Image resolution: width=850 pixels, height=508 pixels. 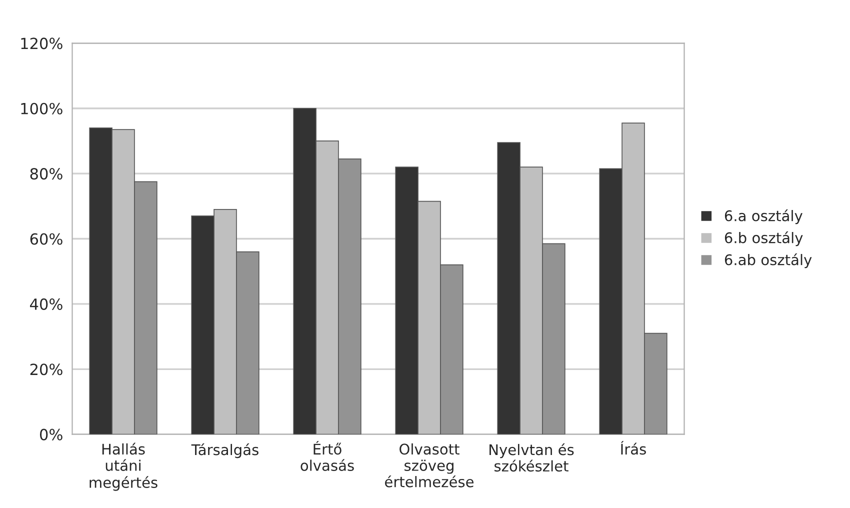 I want to click on y-tick-label: 100%, so click(x=41, y=108).